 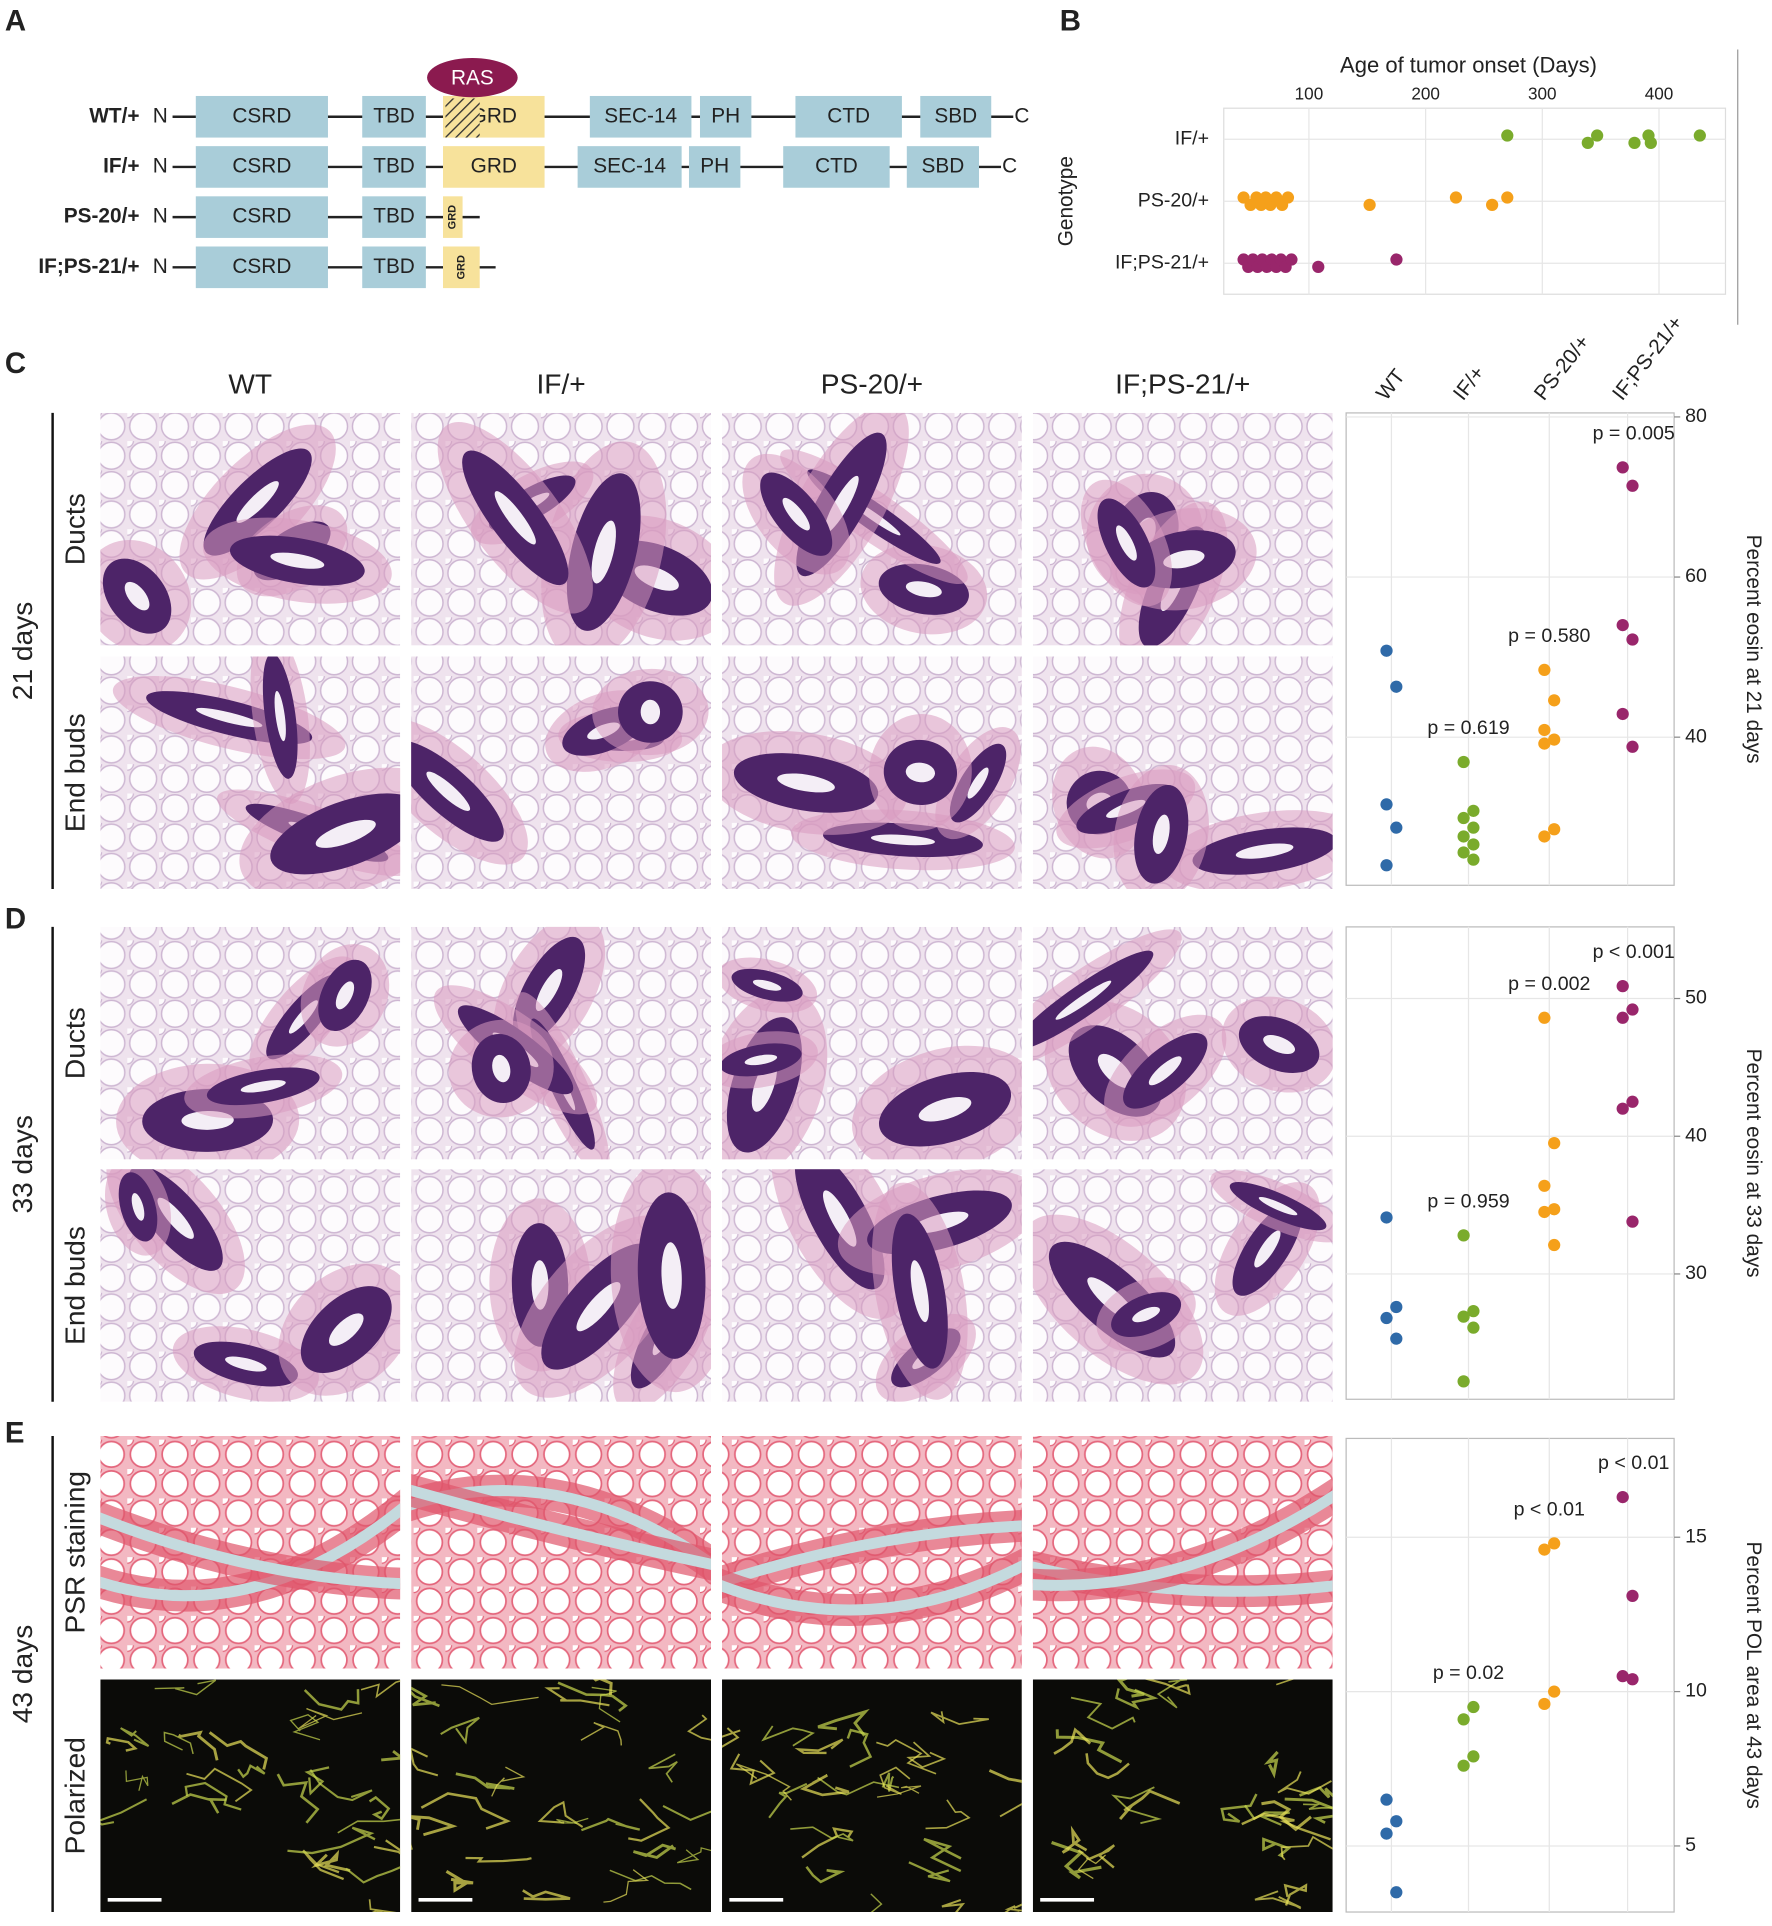 I want to click on x-tick-label: 100, so click(x=1309, y=93).